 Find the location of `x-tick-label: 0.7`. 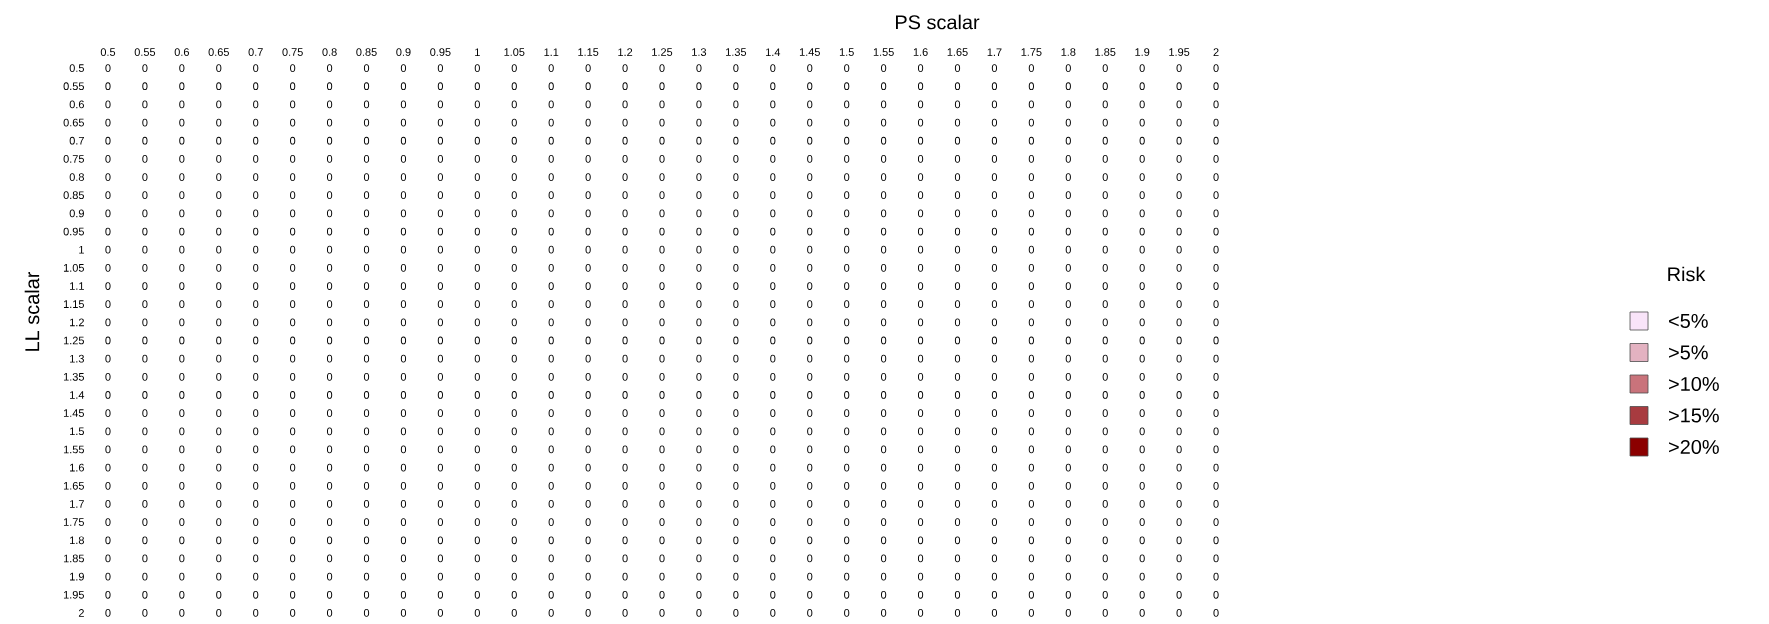

x-tick-label: 0.7 is located at coordinates (255, 52).